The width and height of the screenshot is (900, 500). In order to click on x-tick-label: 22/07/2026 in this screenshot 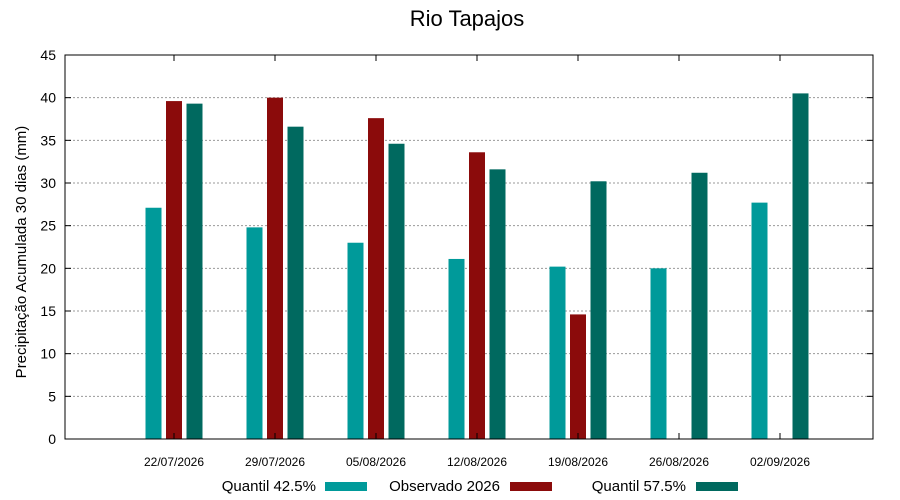, I will do `click(174, 462)`.